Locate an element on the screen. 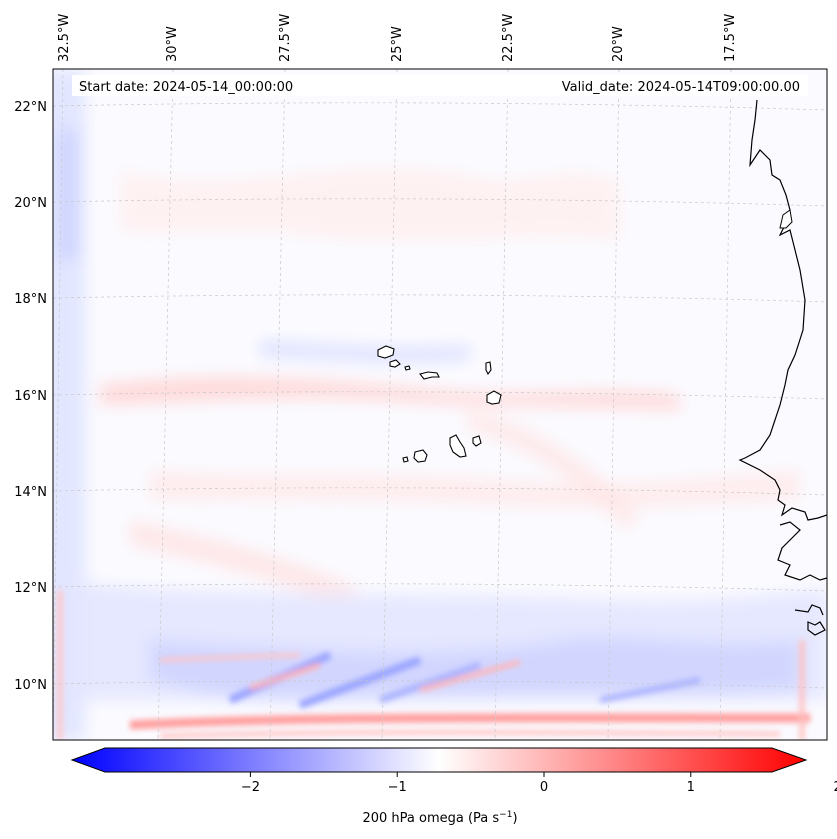  colorbar-ticks: −2 −1 0 1 2 is located at coordinates (539, 783).